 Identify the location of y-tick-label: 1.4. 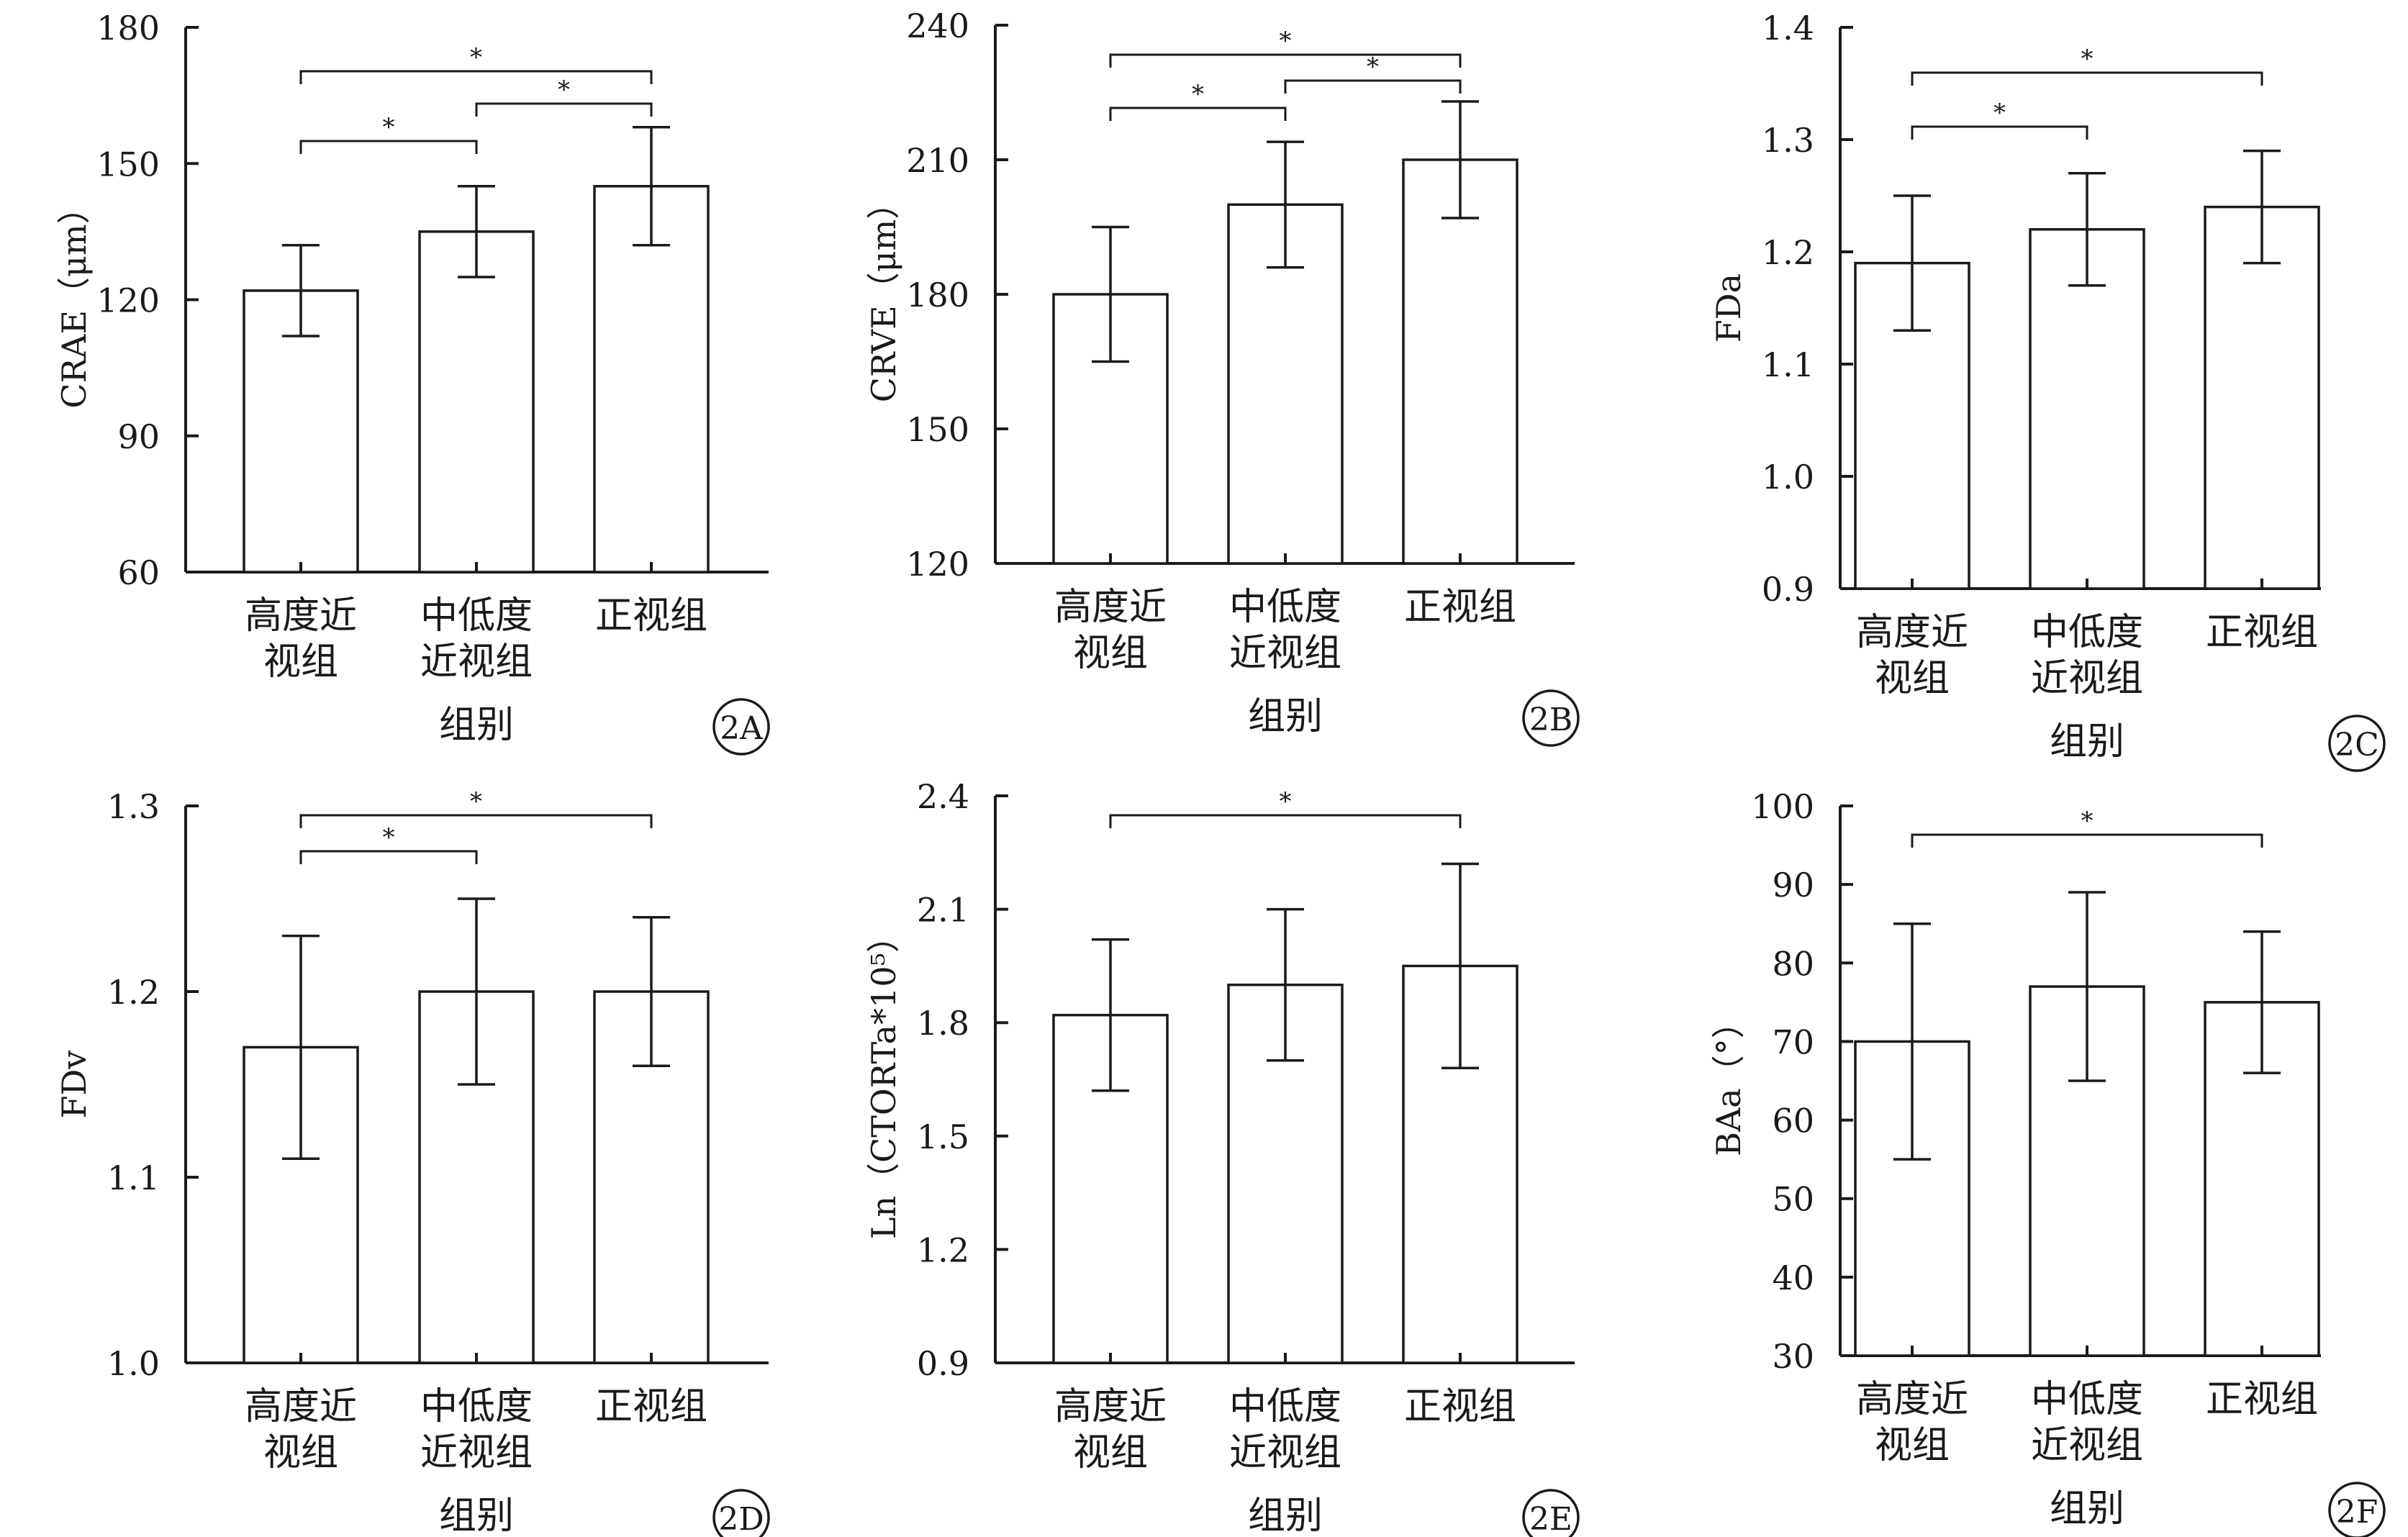
(1788, 28).